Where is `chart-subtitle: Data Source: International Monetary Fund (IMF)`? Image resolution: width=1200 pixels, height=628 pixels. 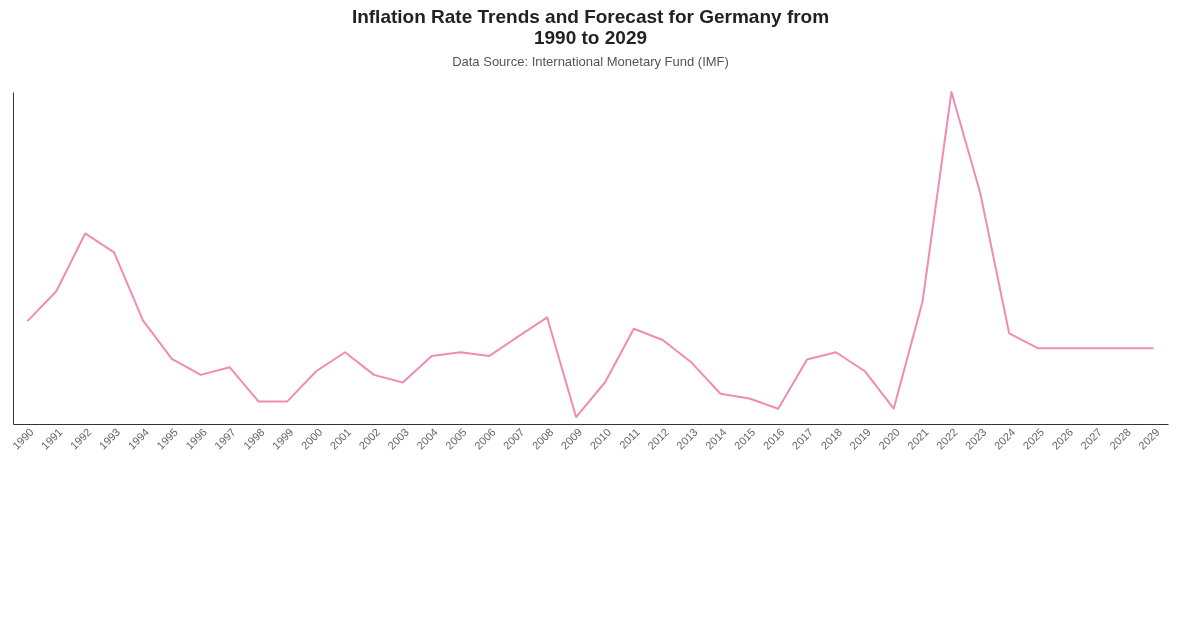 chart-subtitle: Data Source: International Monetary Fund (IMF) is located at coordinates (590, 61).